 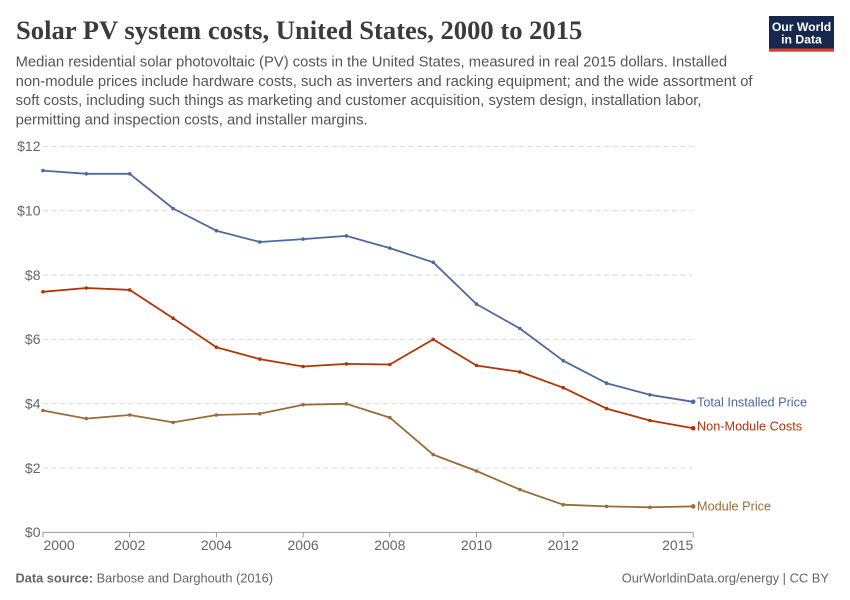 I want to click on svg-text: 2010, so click(x=476, y=545).